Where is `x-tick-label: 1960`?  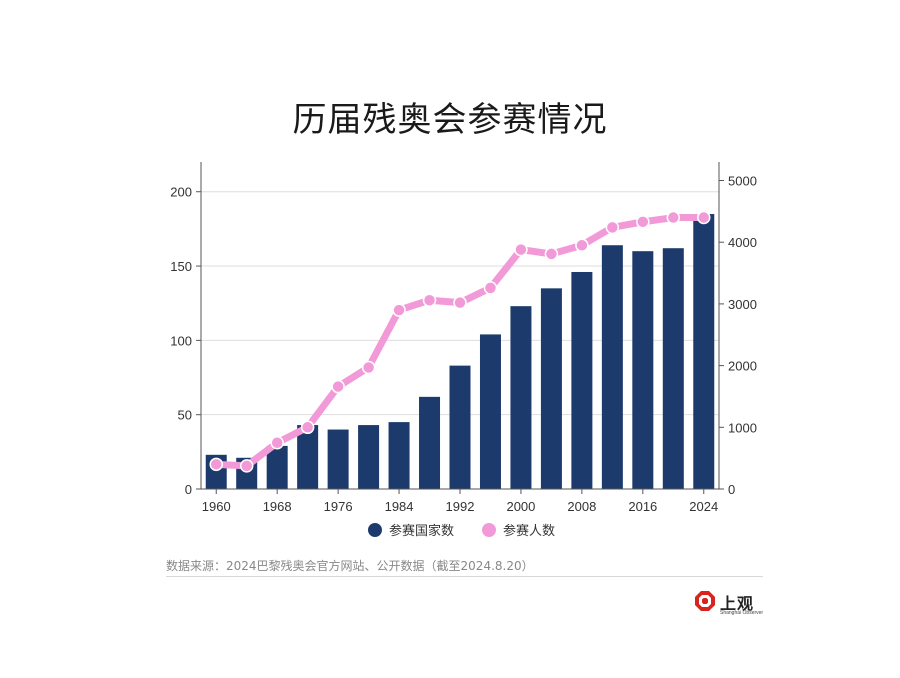 x-tick-label: 1960 is located at coordinates (216, 506).